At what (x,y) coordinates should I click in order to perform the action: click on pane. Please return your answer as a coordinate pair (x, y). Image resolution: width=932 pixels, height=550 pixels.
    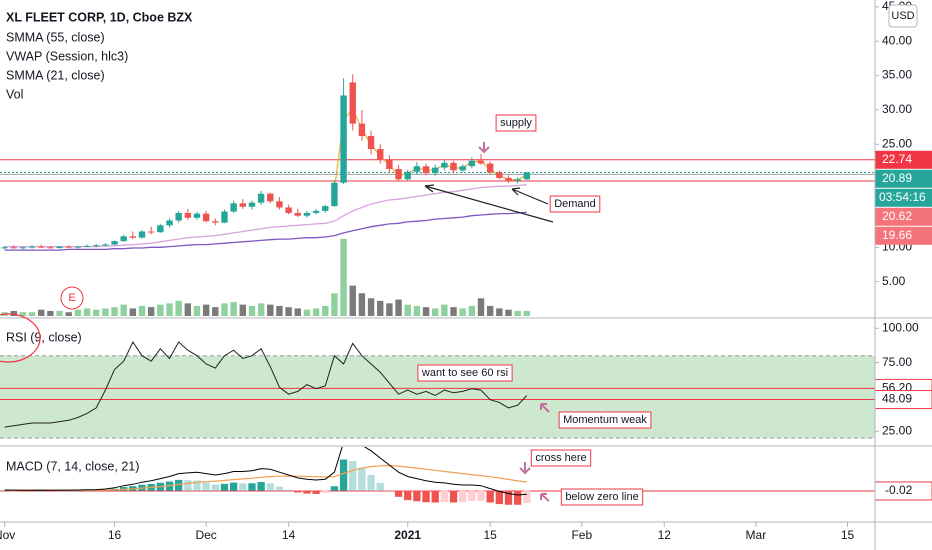
    Looking at the image, I should click on (437, 476).